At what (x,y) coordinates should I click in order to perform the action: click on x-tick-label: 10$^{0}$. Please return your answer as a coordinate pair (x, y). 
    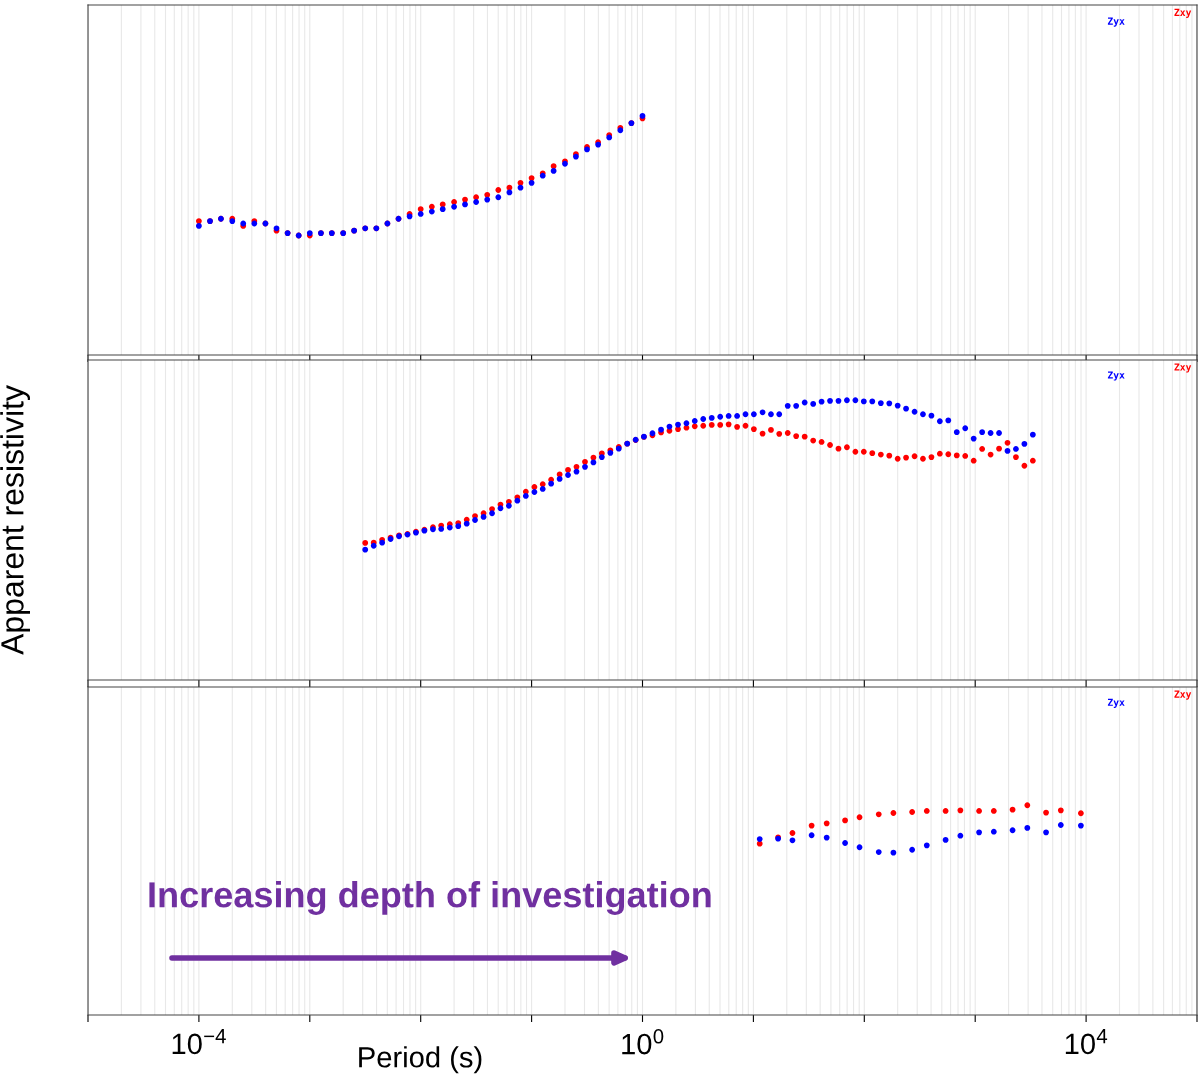
    Looking at the image, I should click on (643, 1042).